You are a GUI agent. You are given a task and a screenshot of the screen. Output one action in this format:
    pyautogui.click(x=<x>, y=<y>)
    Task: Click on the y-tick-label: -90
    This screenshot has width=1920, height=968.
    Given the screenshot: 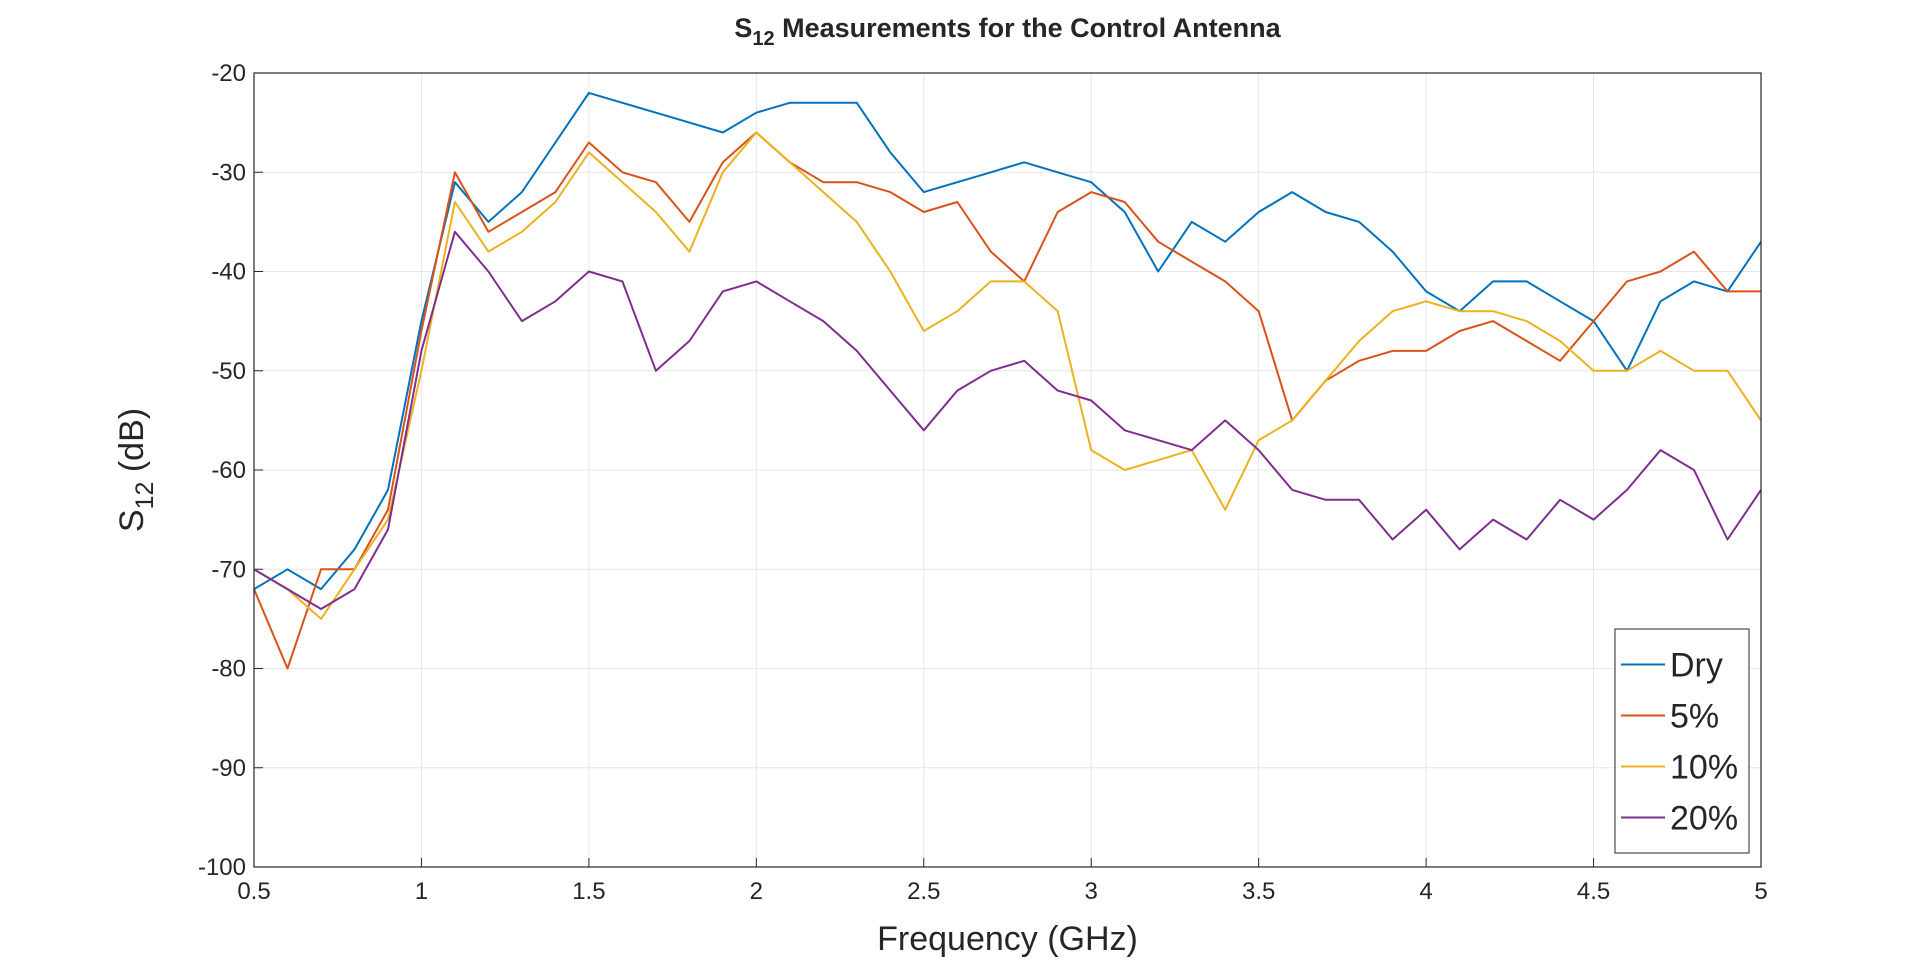 What is the action you would take?
    pyautogui.click(x=228, y=768)
    